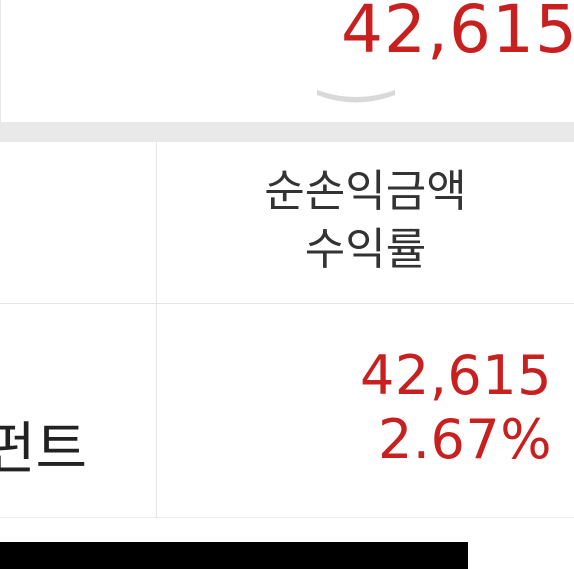 The height and width of the screenshot is (569, 574). Describe the element at coordinates (456, 375) in the screenshot. I see `row-net-profit-value: 42,615` at that location.